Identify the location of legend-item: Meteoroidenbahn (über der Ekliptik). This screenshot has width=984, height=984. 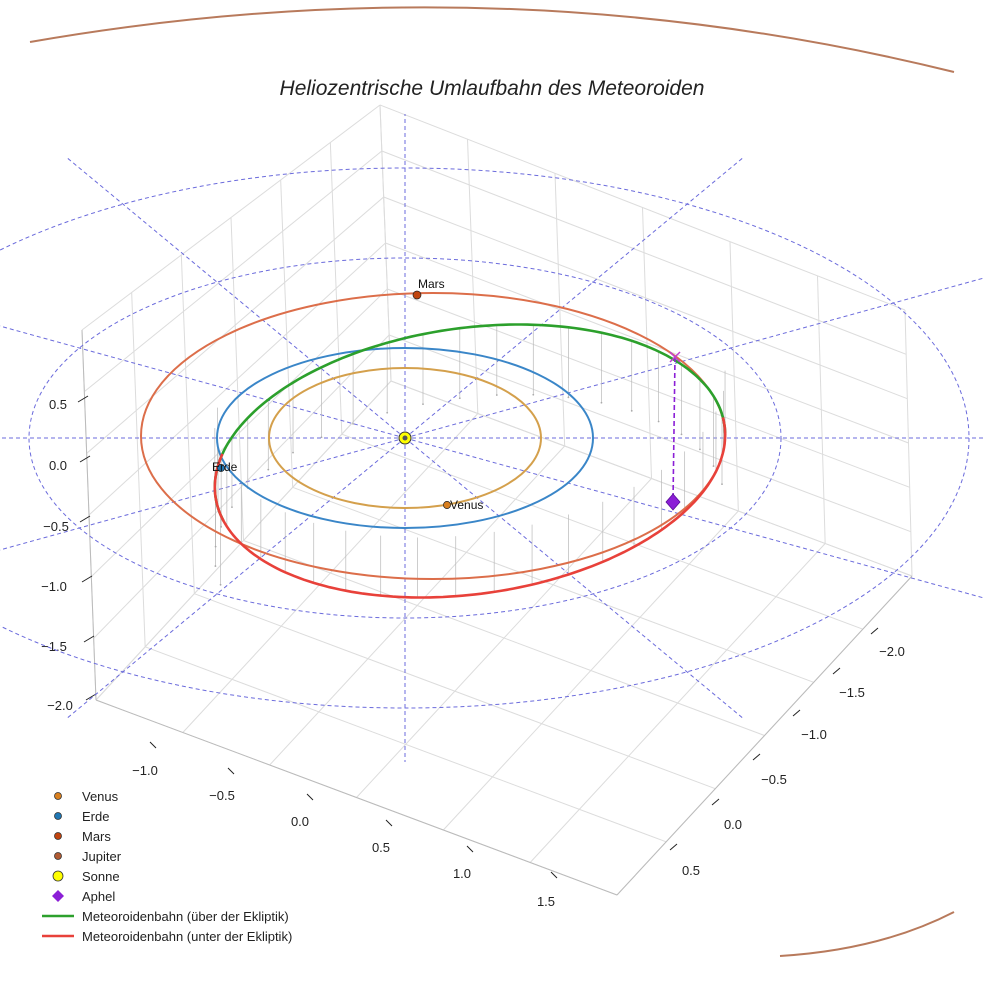
(165, 916).